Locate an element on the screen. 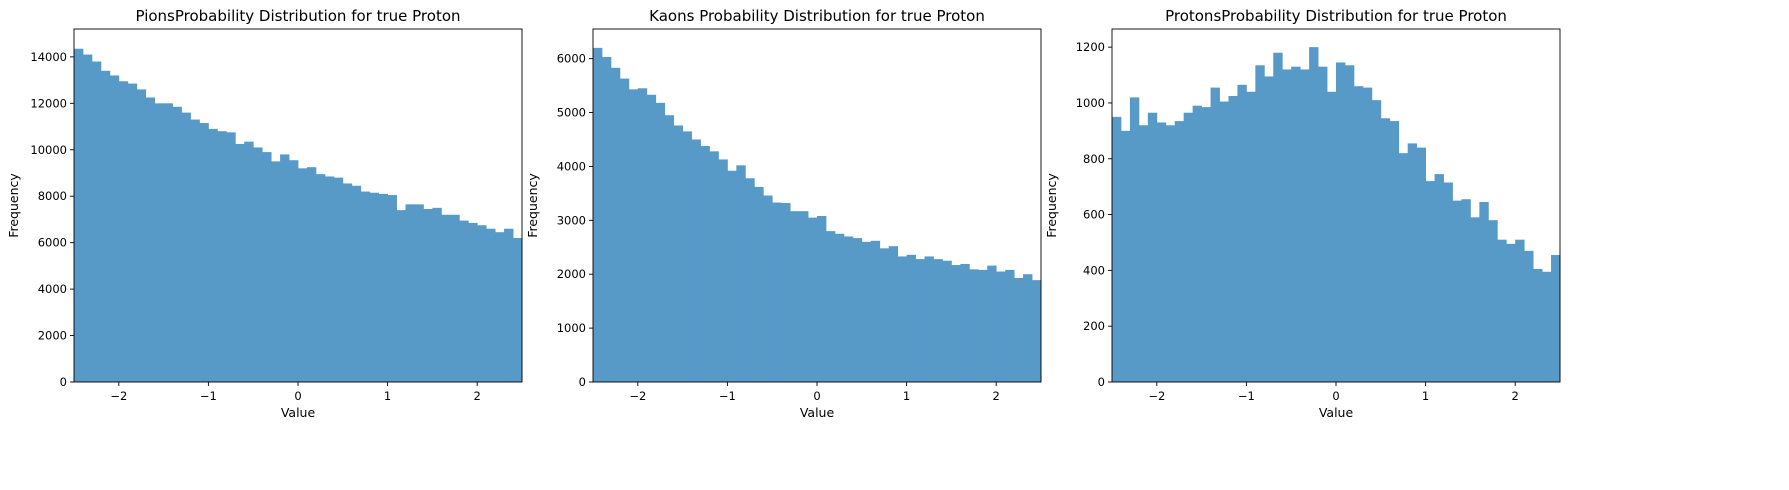 The image size is (1789, 490). y-tick-label: 1000 is located at coordinates (1090, 103).